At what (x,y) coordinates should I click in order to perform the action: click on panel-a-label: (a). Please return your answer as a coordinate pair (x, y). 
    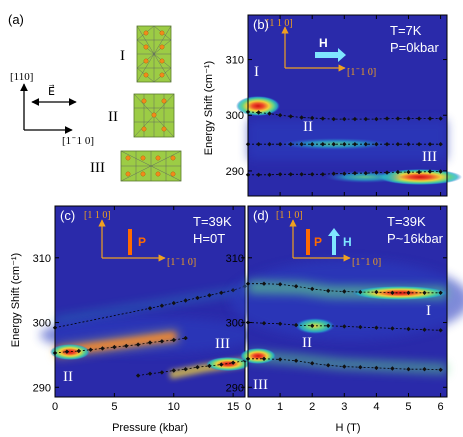
    Looking at the image, I should click on (16, 19).